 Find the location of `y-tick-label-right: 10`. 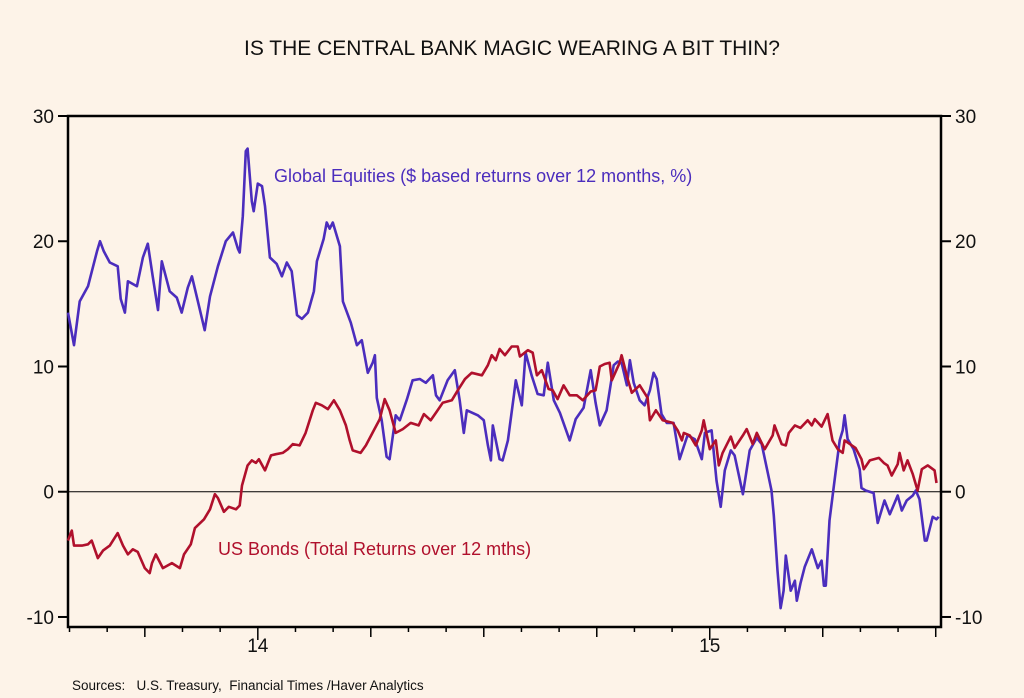

y-tick-label-right: 10 is located at coordinates (965, 367).